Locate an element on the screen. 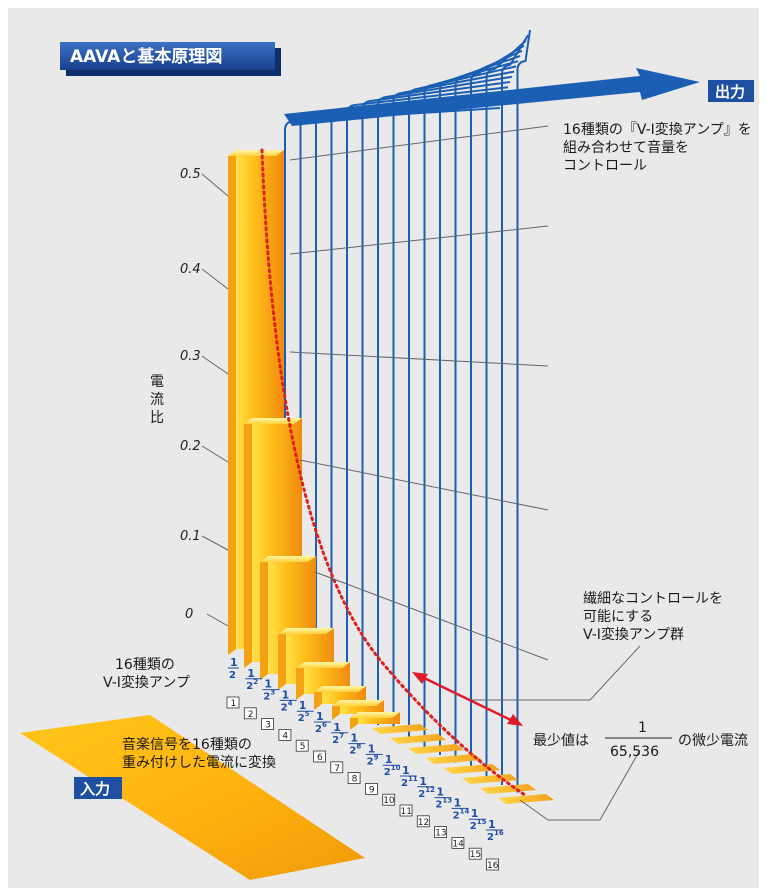 This screenshot has height=896, width=767. fraction-exponent: 5 is located at coordinates (307, 714).